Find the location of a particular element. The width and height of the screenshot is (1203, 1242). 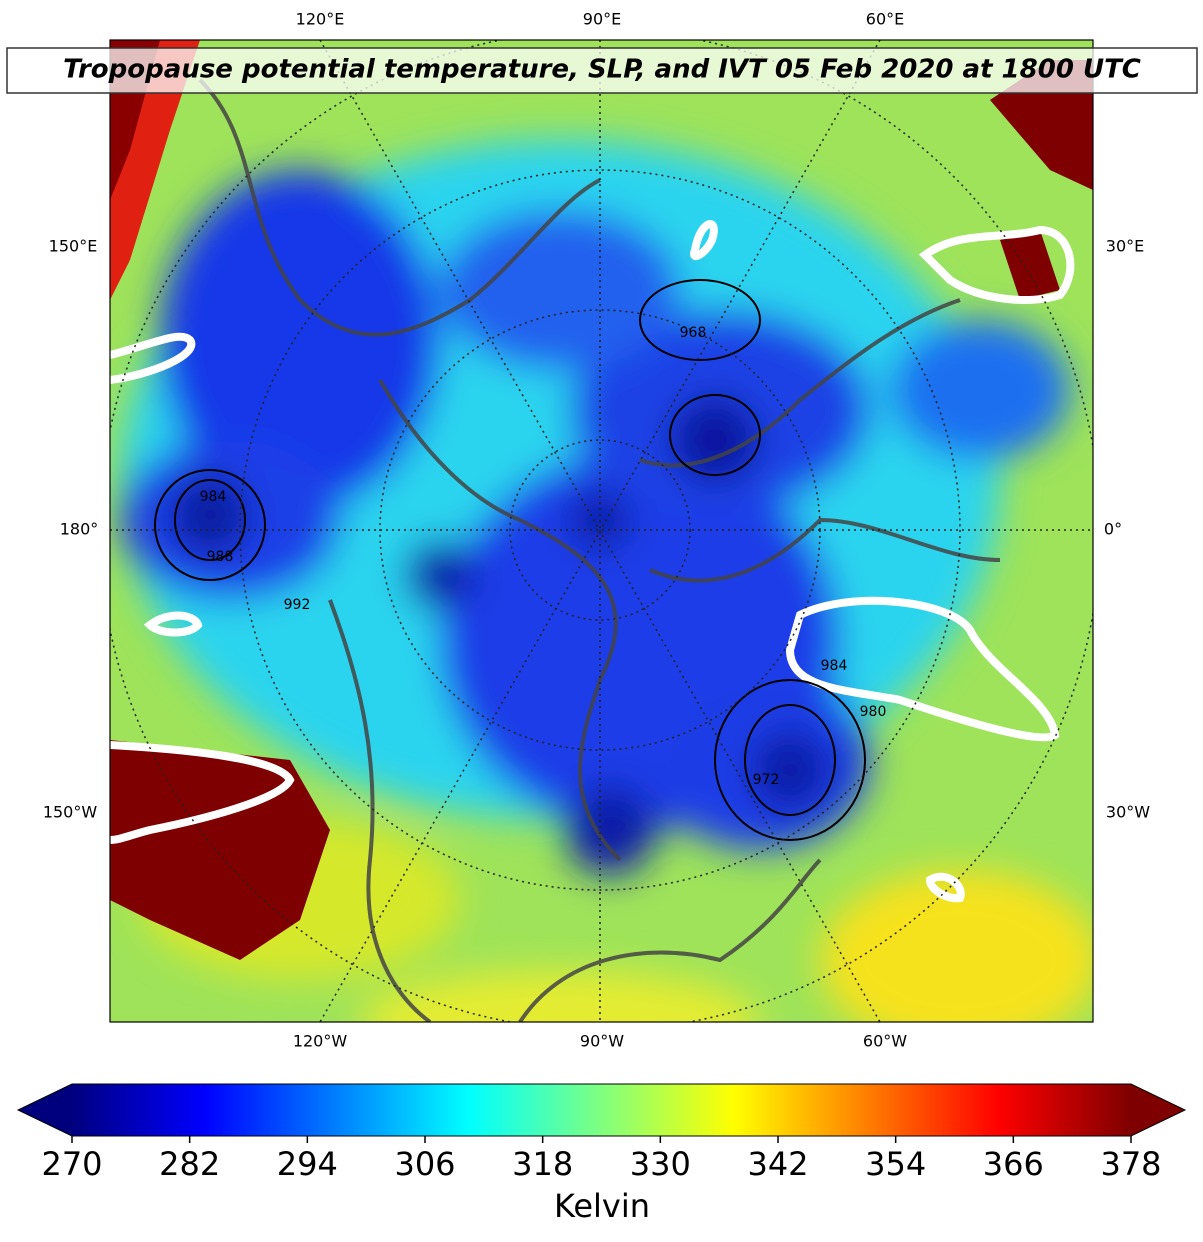

coordinate-label: 120°E is located at coordinates (320, 19).